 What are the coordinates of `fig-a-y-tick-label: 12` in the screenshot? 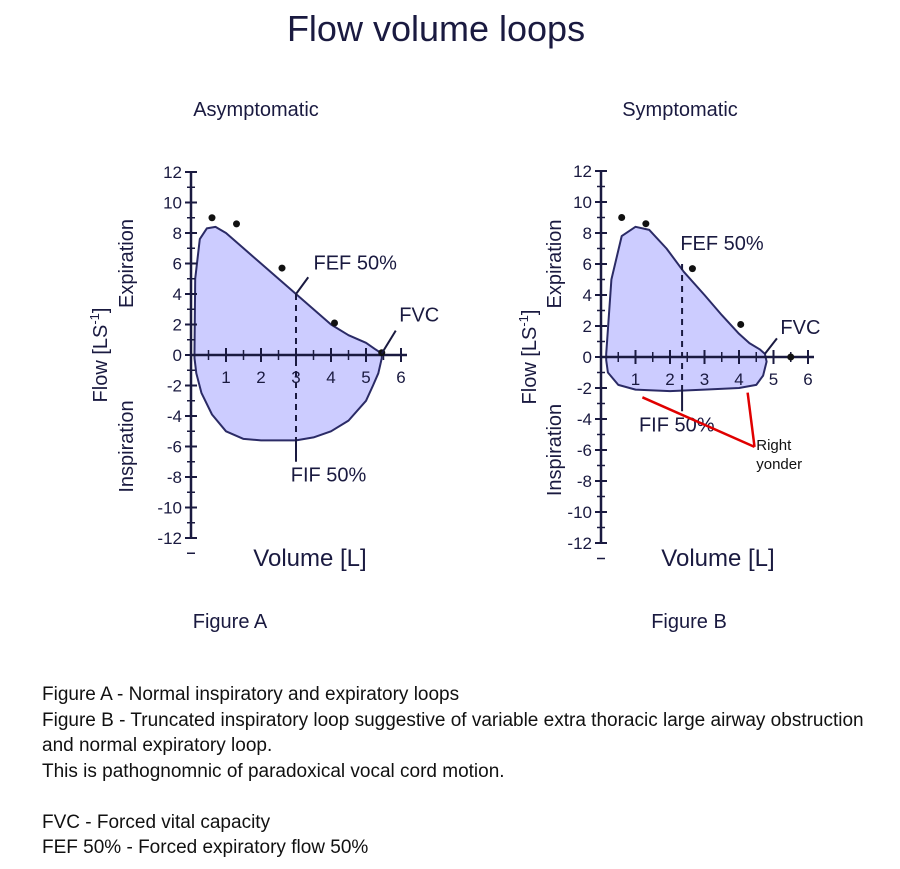 It's located at (172, 172).